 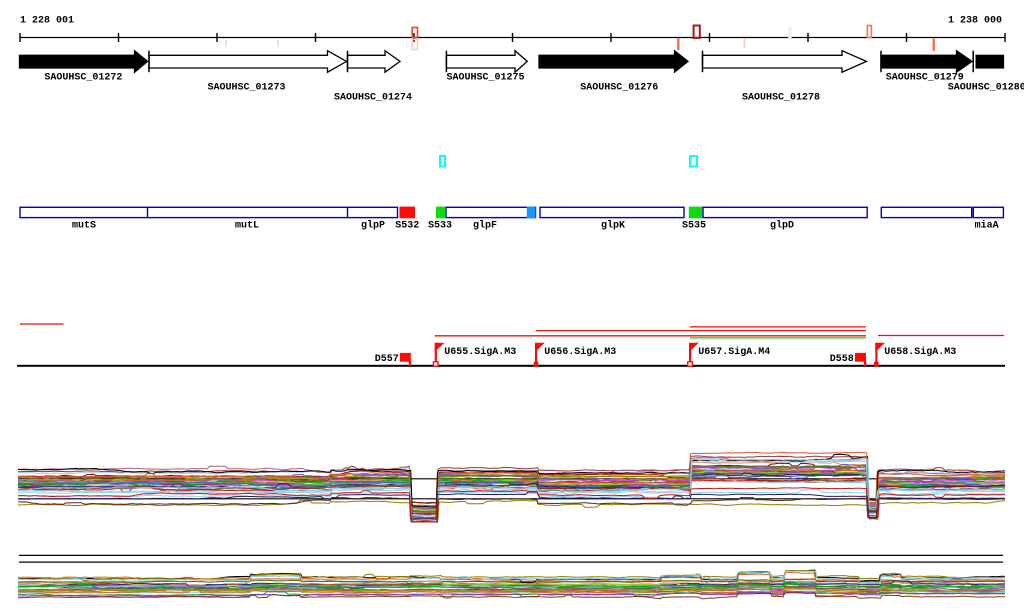 I want to click on svg-text: glpP, so click(x=373, y=225).